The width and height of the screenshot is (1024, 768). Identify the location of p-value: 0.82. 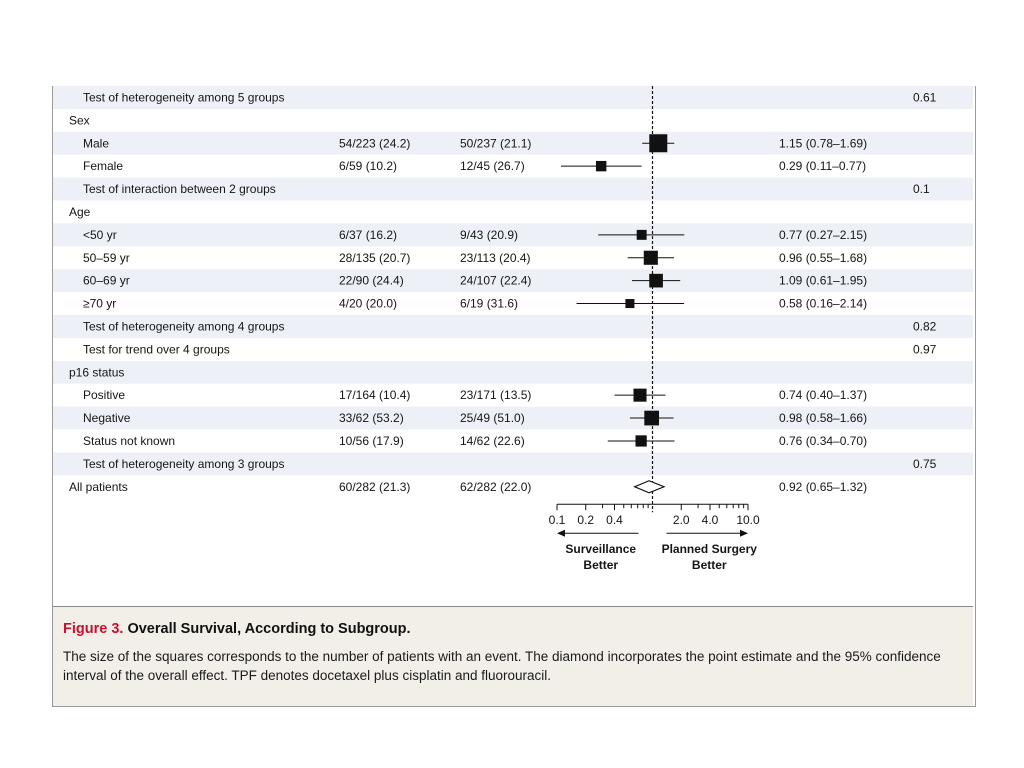
(925, 326).